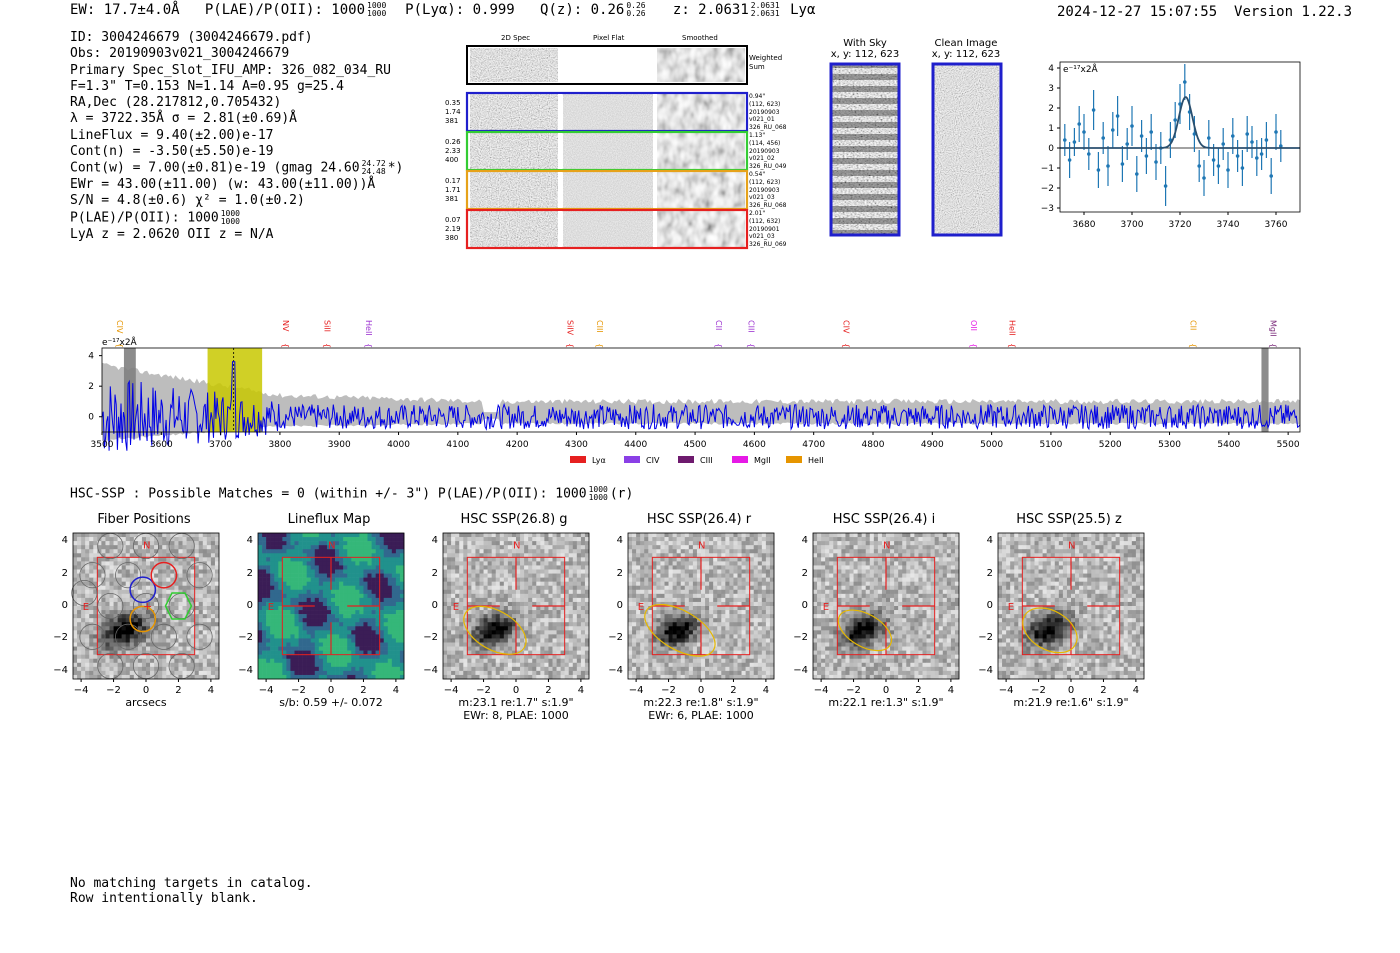  I want to click on data-point, so click(1165, 186).